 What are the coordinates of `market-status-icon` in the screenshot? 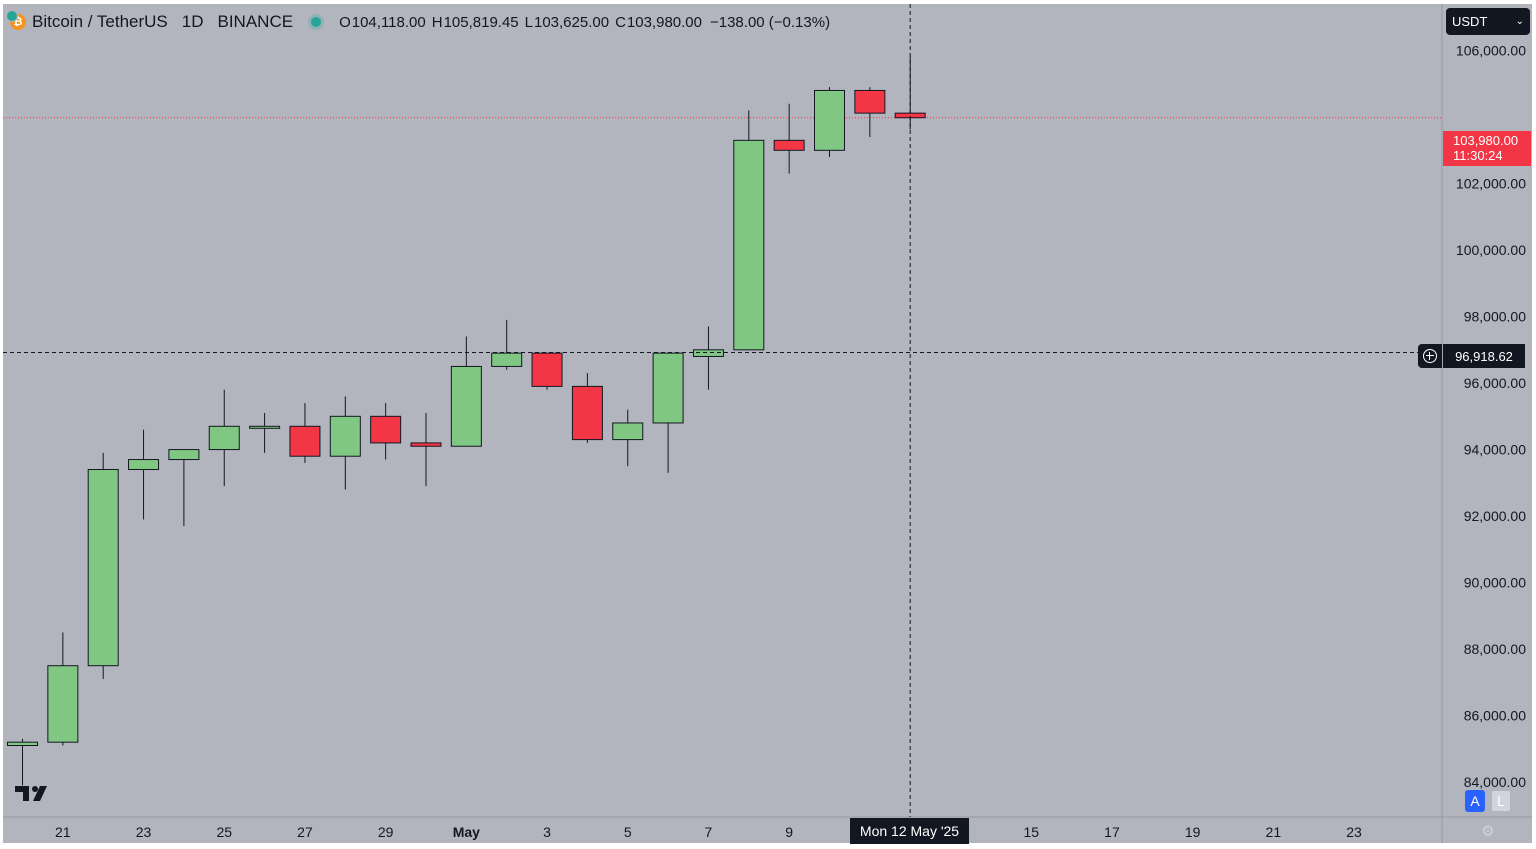 It's located at (316, 22).